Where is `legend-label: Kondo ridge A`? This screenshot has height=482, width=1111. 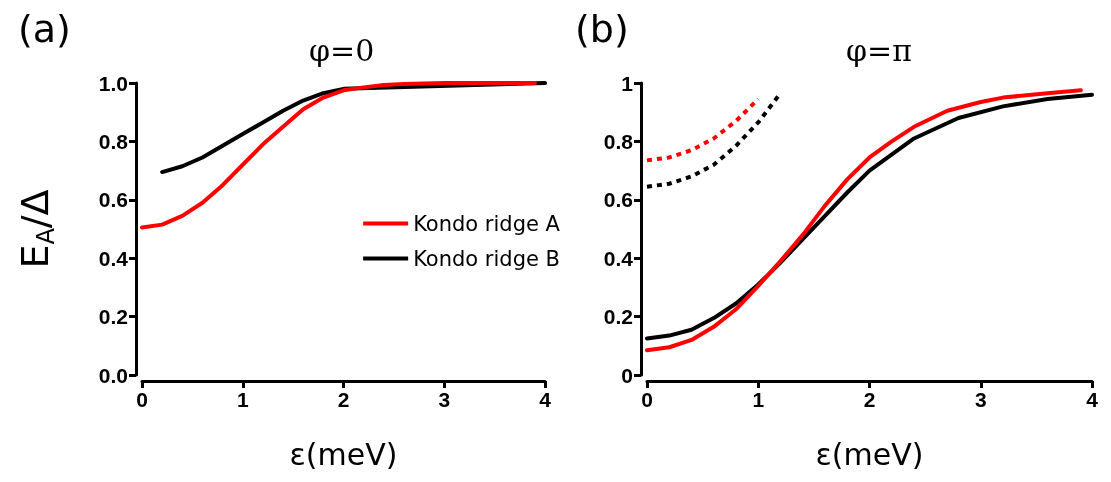
legend-label: Kondo ridge A is located at coordinates (487, 223).